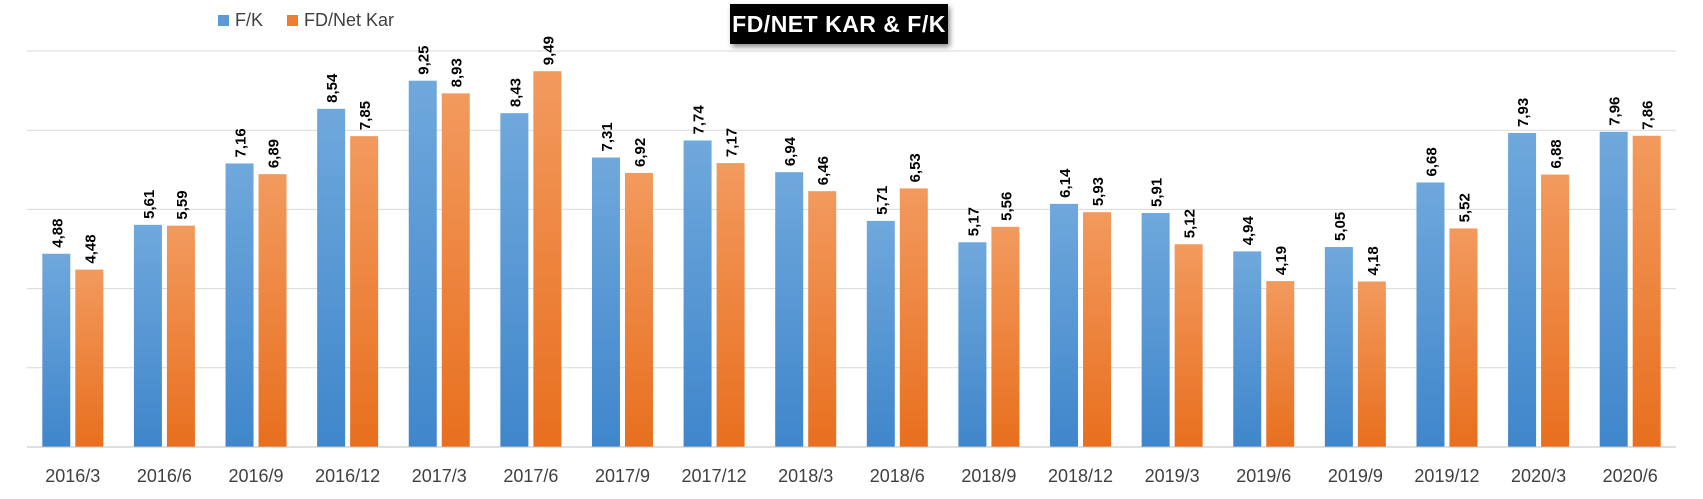  Describe the element at coordinates (973, 221) in the screenshot. I see `data-label-fk-2018-9: 5,17` at that location.